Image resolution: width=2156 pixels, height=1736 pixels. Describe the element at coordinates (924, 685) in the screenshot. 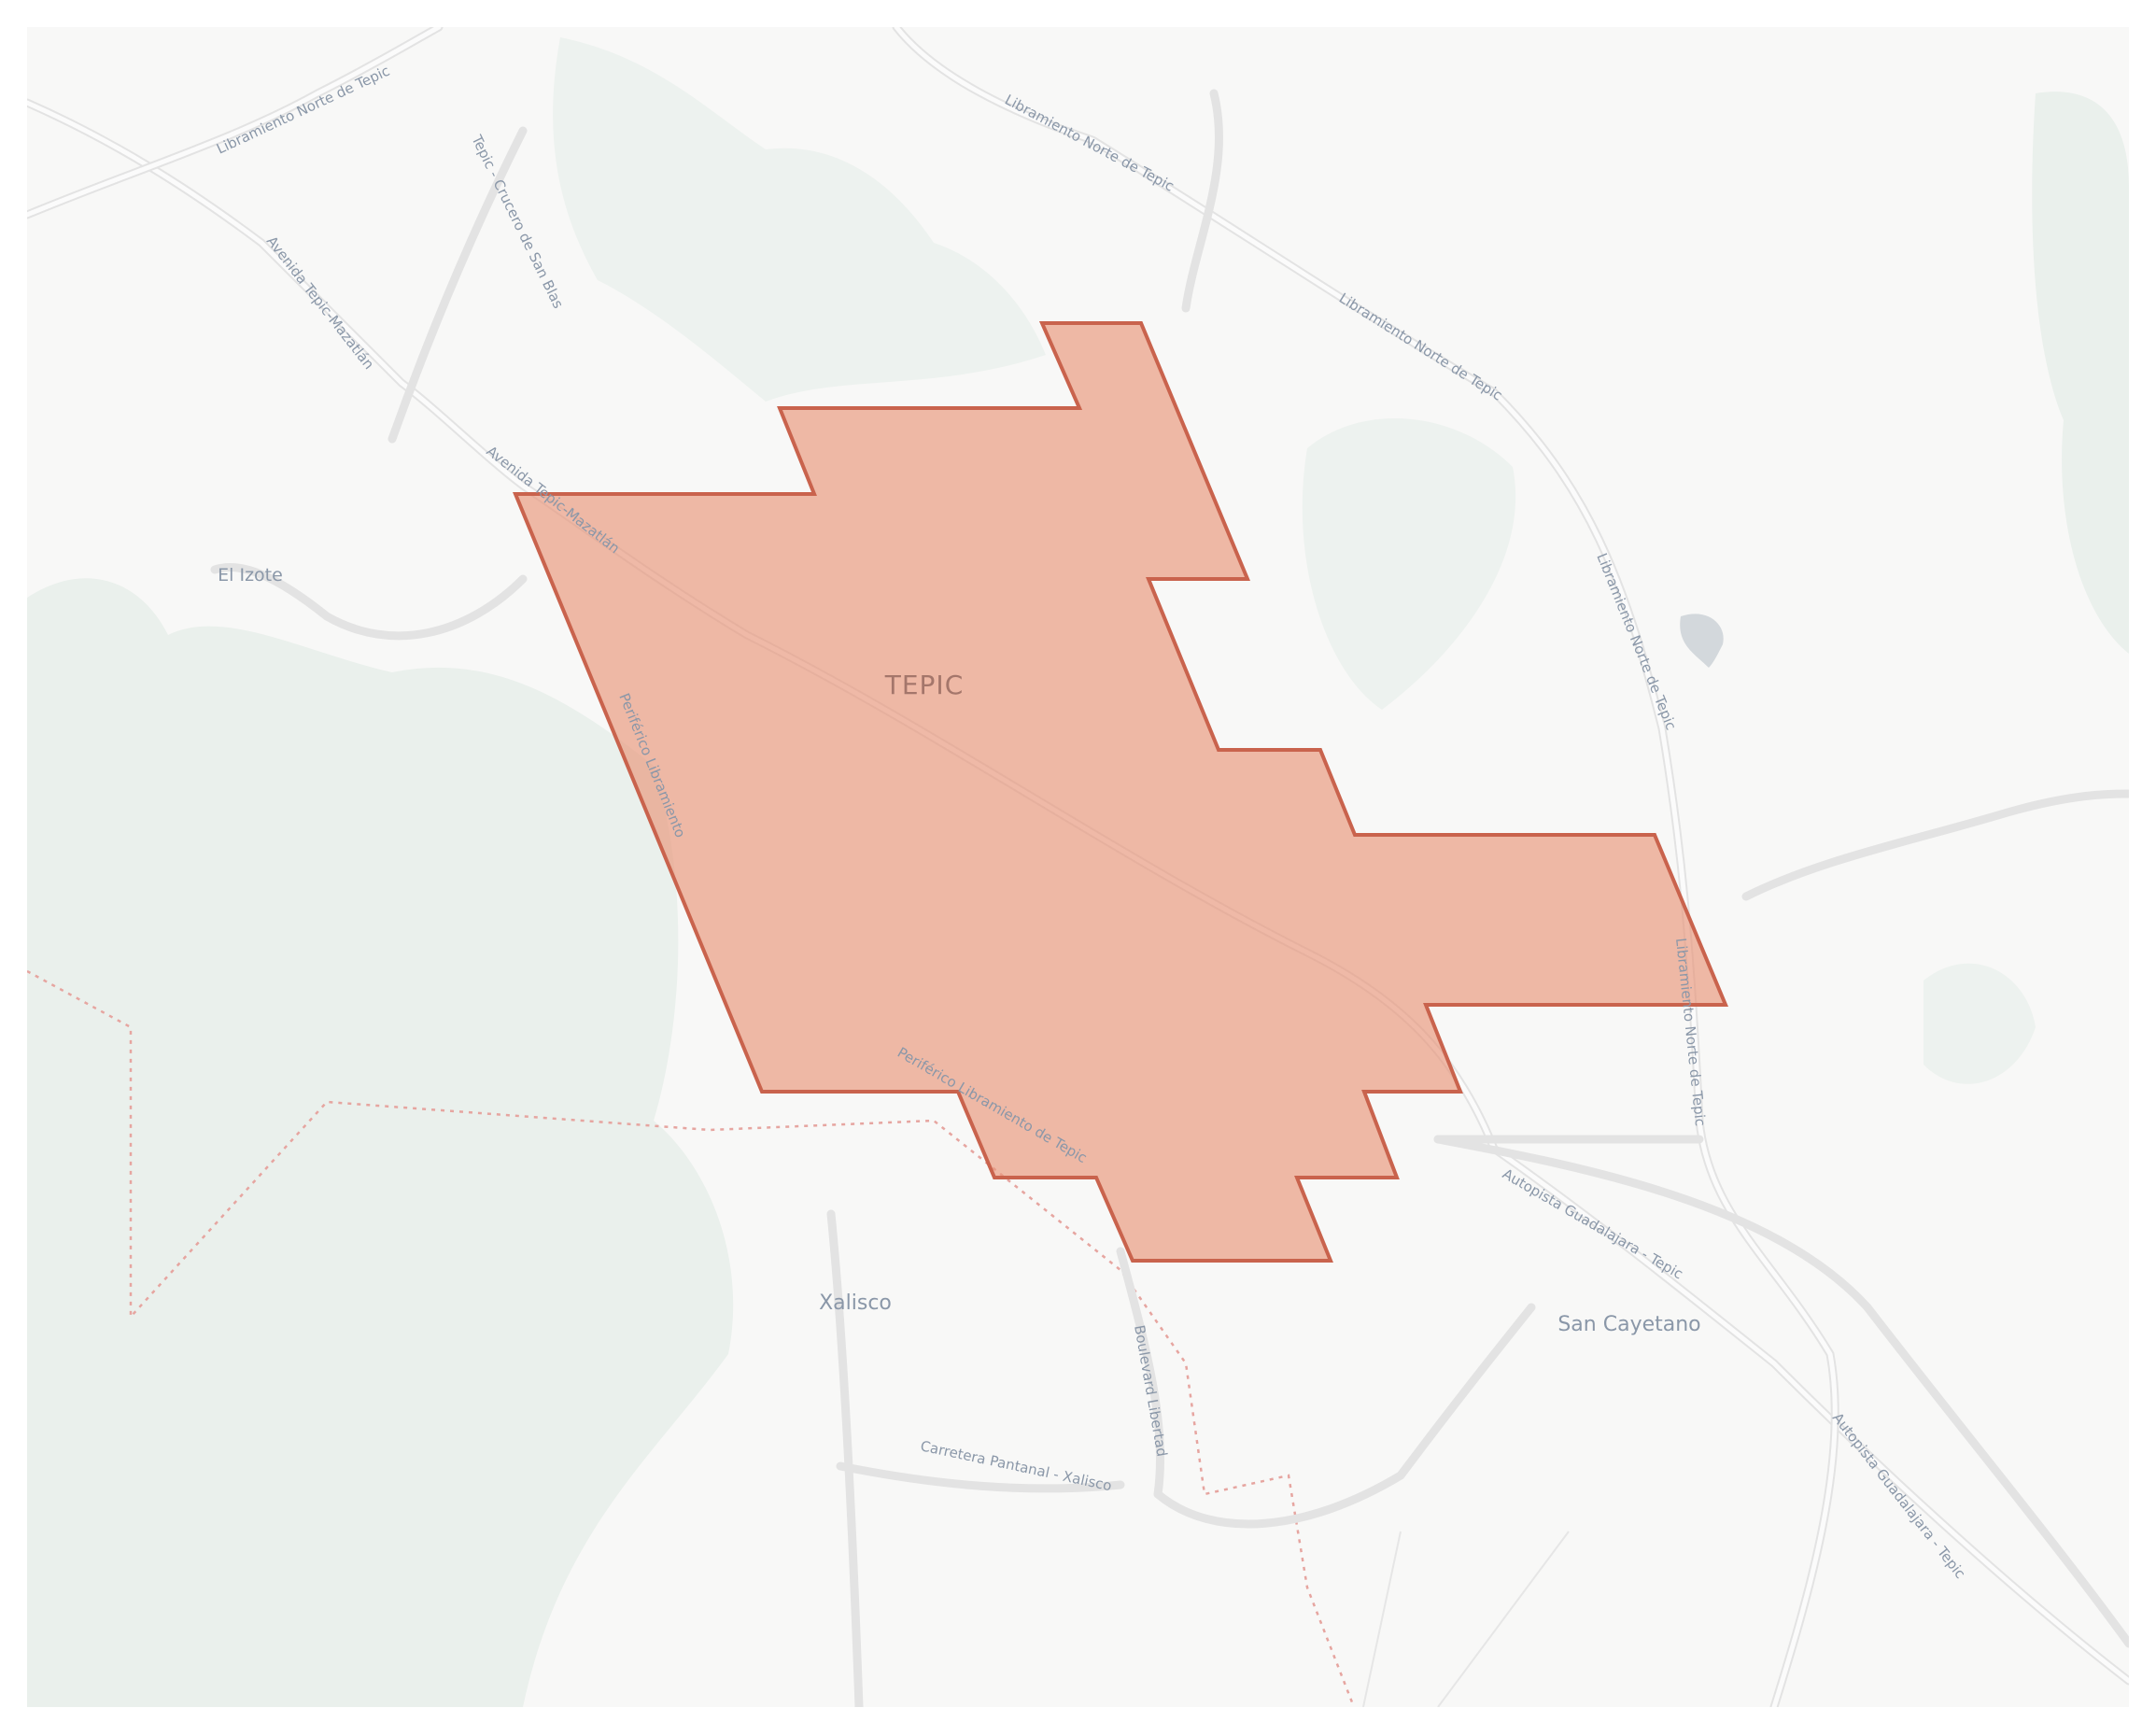

I see `city-label-tepic: TEPIC` at that location.